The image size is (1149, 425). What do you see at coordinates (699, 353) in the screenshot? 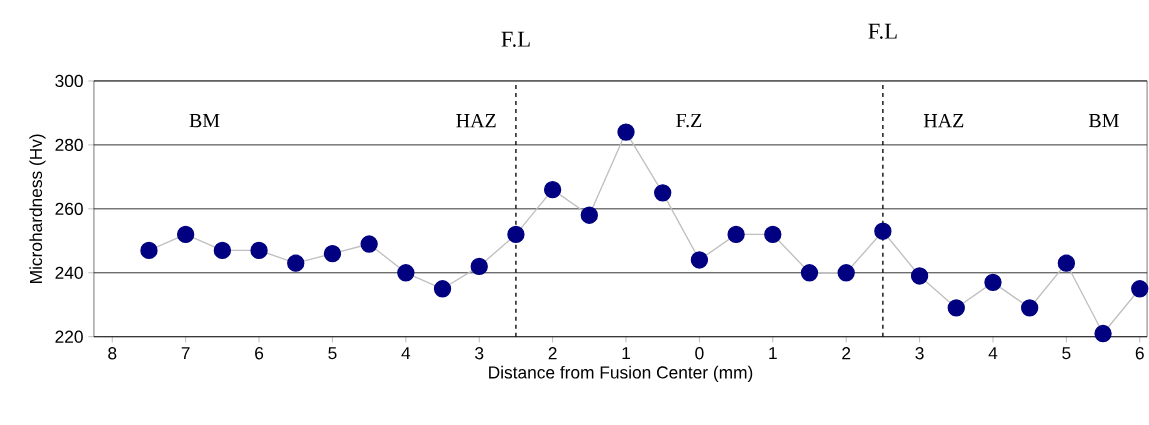
I see `x-tick-label: 0` at bounding box center [699, 353].